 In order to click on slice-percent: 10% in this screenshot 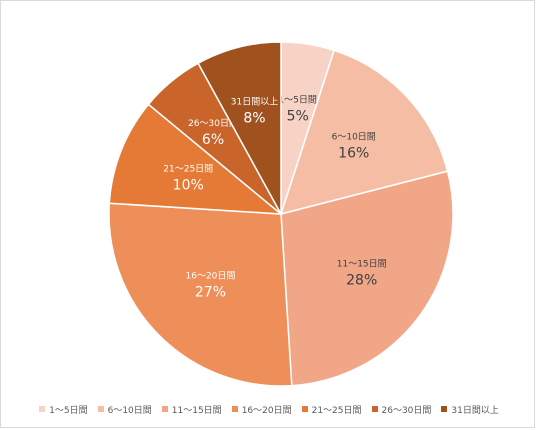, I will do `click(188, 185)`.